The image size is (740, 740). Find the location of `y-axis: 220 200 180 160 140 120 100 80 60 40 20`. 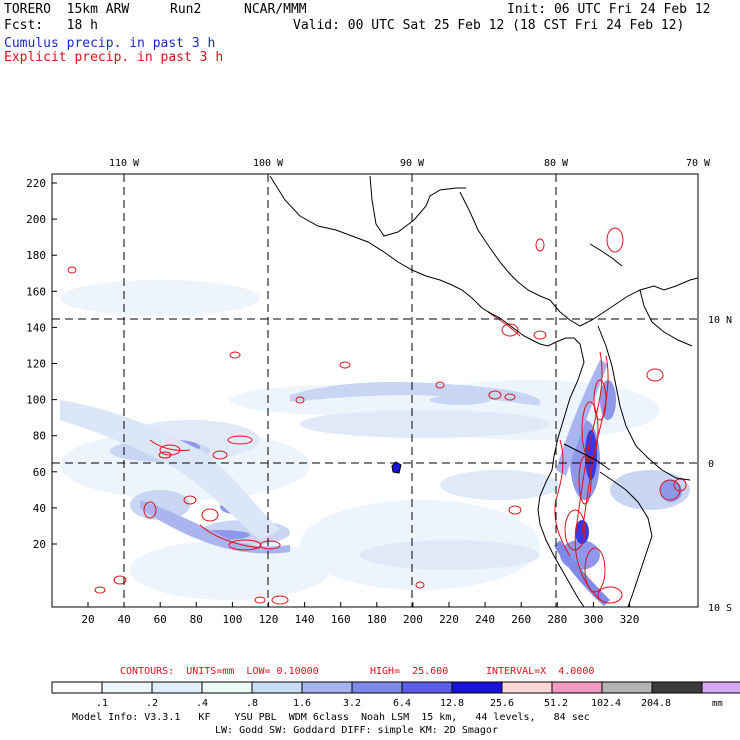

y-axis: 220 200 180 160 140 120 100 80 60 40 20 is located at coordinates (41, 364).